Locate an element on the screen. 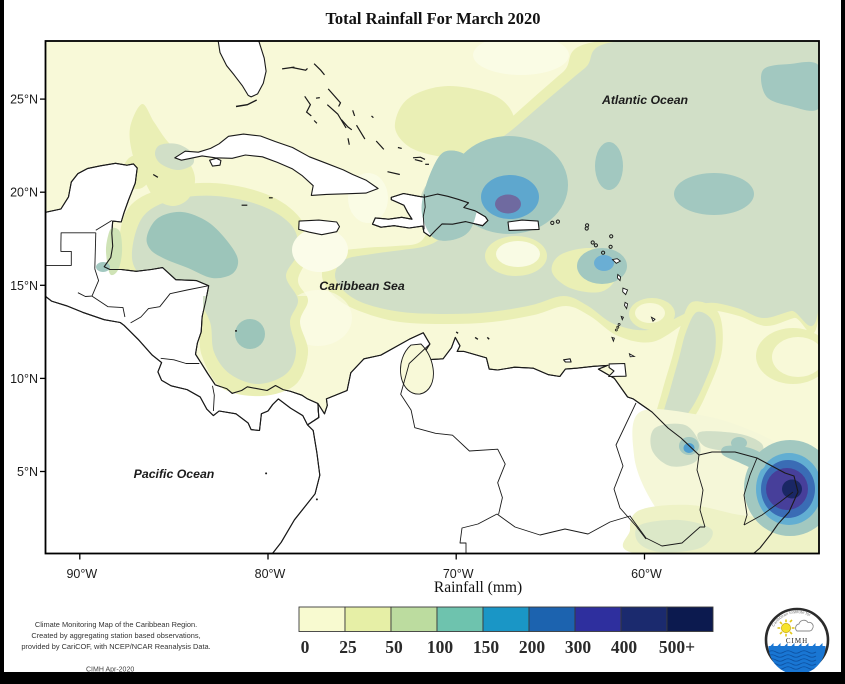  svg-text: Caribbean Sea is located at coordinates (362, 286).